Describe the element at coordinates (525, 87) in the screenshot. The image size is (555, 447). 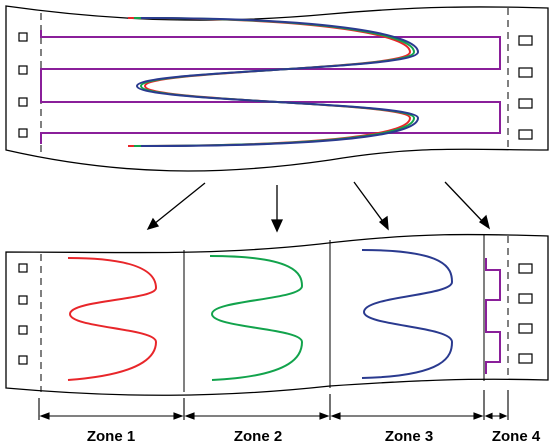
I see `top-right-sprocket-holes` at that location.